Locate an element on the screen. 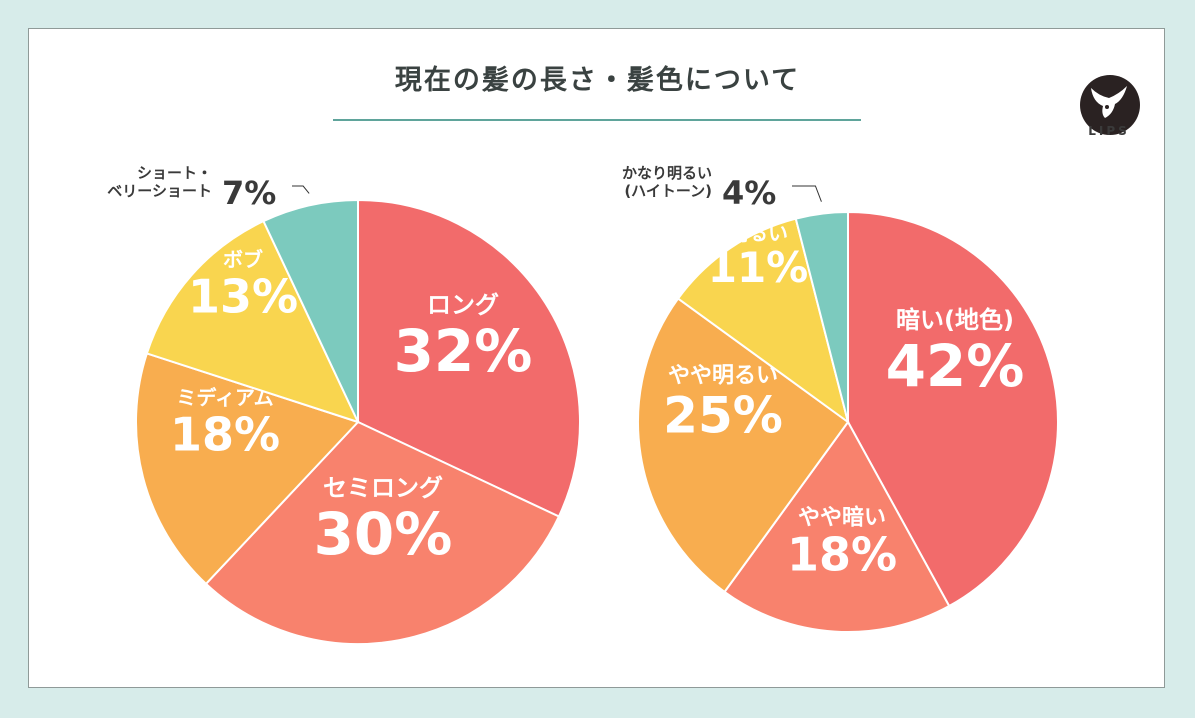 This screenshot has width=1195, height=718. slice-percent-1-2: 30% is located at coordinates (383, 534).